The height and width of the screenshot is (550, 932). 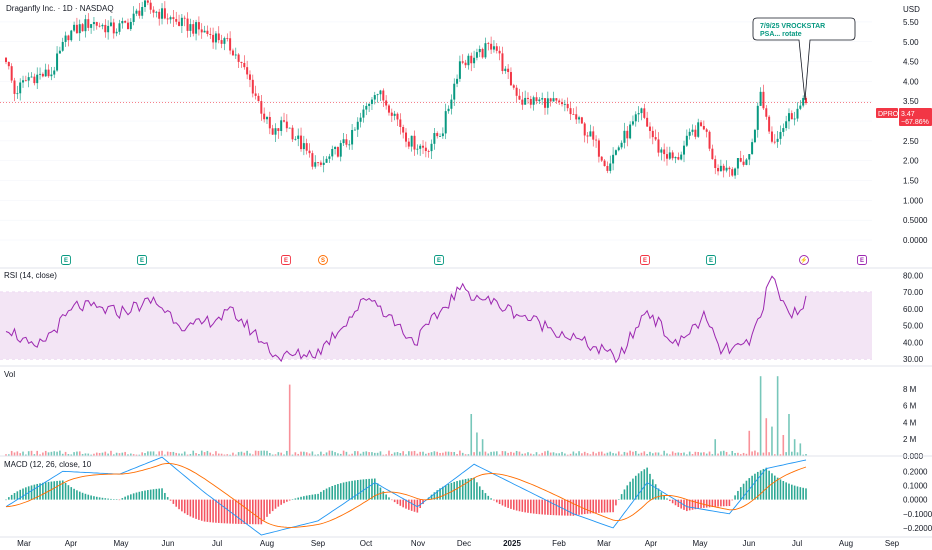 What do you see at coordinates (217, 543) in the screenshot?
I see `time-tick-label: Jul` at bounding box center [217, 543].